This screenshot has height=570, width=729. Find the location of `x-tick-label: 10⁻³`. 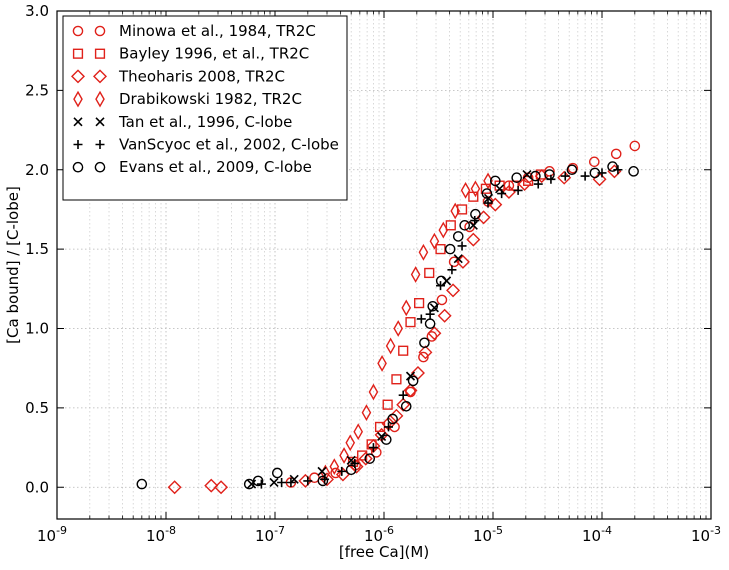

x-tick-label: 10⁻³ is located at coordinates (706, 534).